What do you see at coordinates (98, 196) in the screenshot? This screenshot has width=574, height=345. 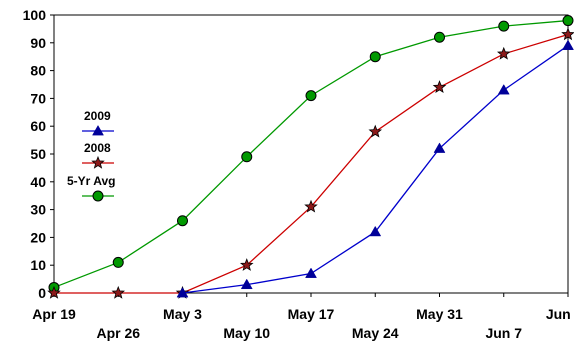 I see `legend-marker-5-yr-avg` at bounding box center [98, 196].